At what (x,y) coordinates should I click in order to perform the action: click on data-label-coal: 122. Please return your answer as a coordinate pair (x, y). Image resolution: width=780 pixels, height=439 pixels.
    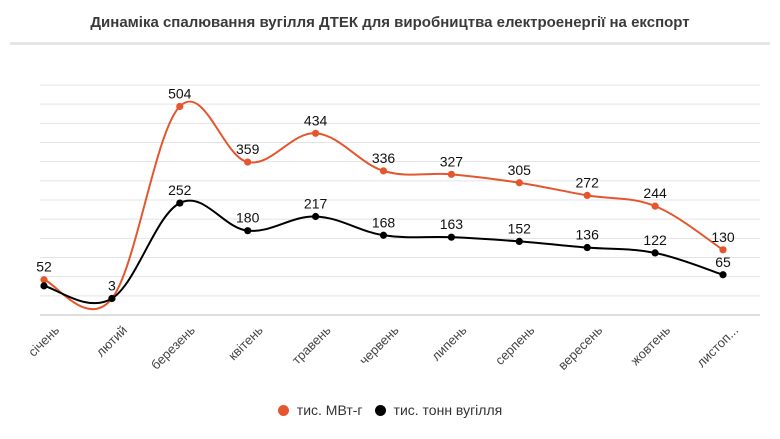
    Looking at the image, I should click on (655, 240).